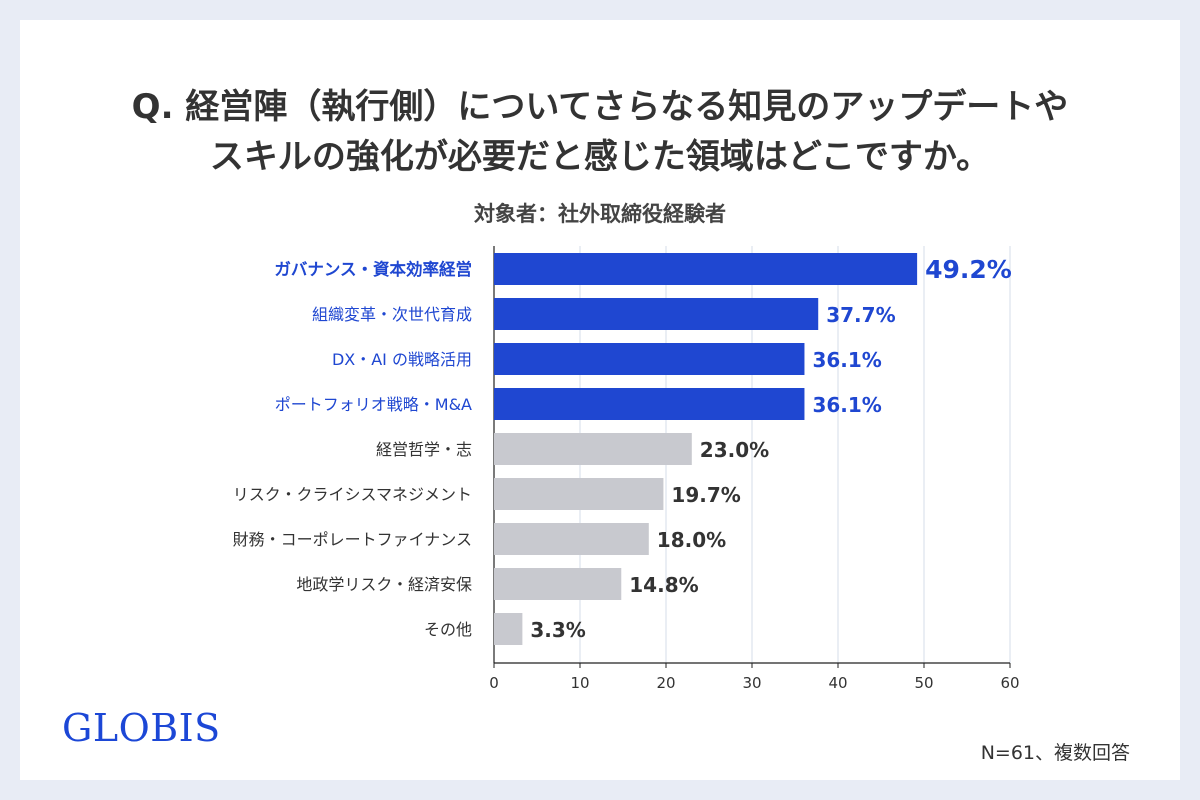 The image size is (1200, 800). What do you see at coordinates (494, 683) in the screenshot?
I see `x-tick-label: 0` at bounding box center [494, 683].